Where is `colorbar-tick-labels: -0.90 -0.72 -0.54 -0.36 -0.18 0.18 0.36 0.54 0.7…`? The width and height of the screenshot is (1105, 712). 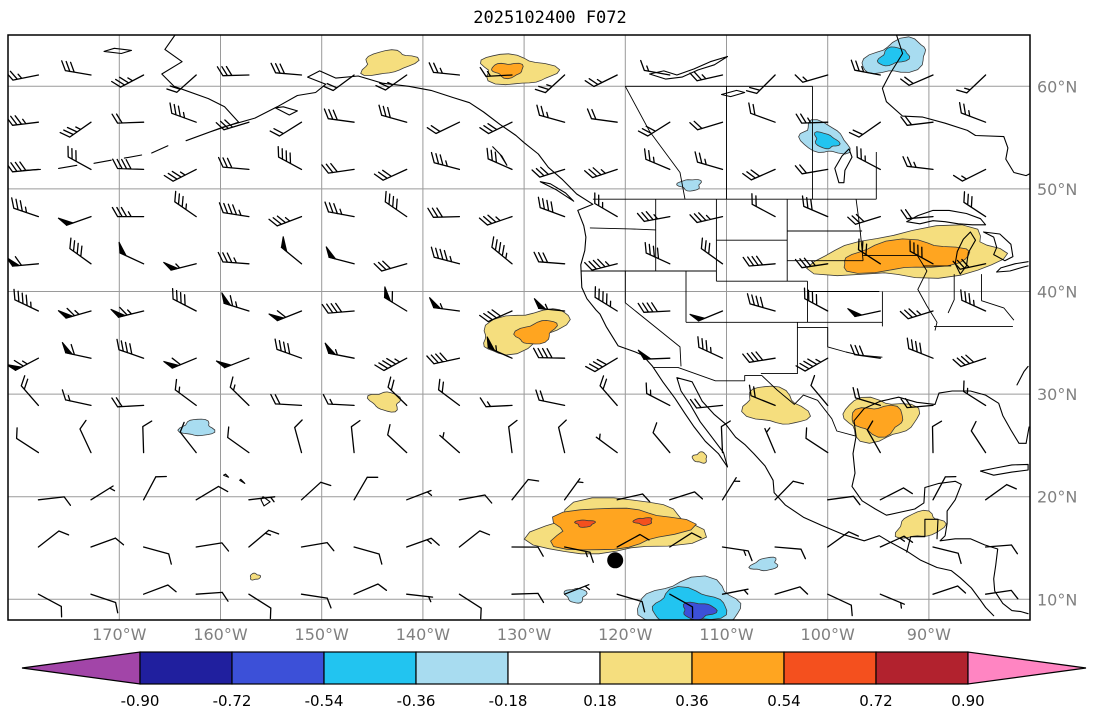 colorbar-tick-labels: -0.90 -0.72 -0.54 -0.36 -0.18 0.18 0.36 0.54 0.7… is located at coordinates (553, 701).